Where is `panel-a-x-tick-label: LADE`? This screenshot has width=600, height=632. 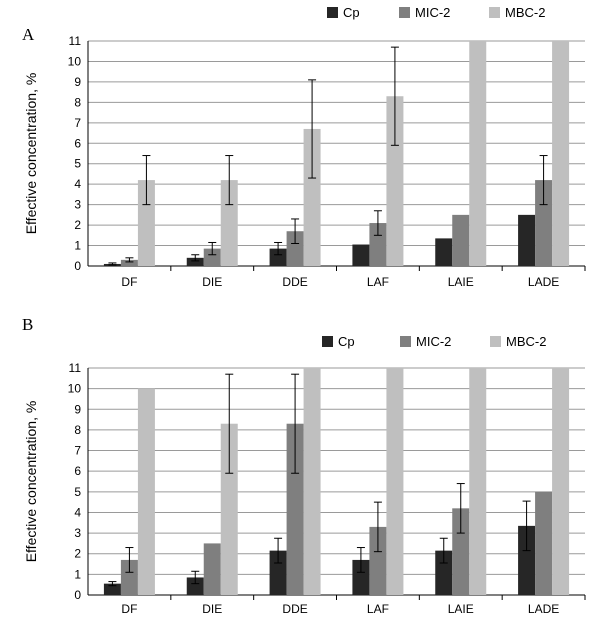
panel-a-x-tick-label: LADE is located at coordinates (543, 282).